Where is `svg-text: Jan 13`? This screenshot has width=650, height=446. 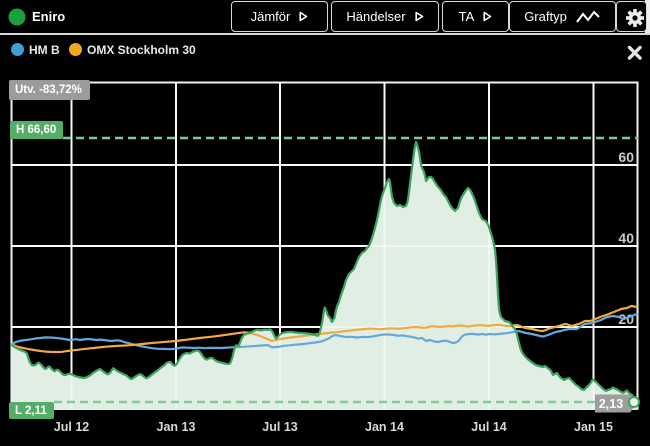
svg-text: Jan 13 is located at coordinates (176, 427).